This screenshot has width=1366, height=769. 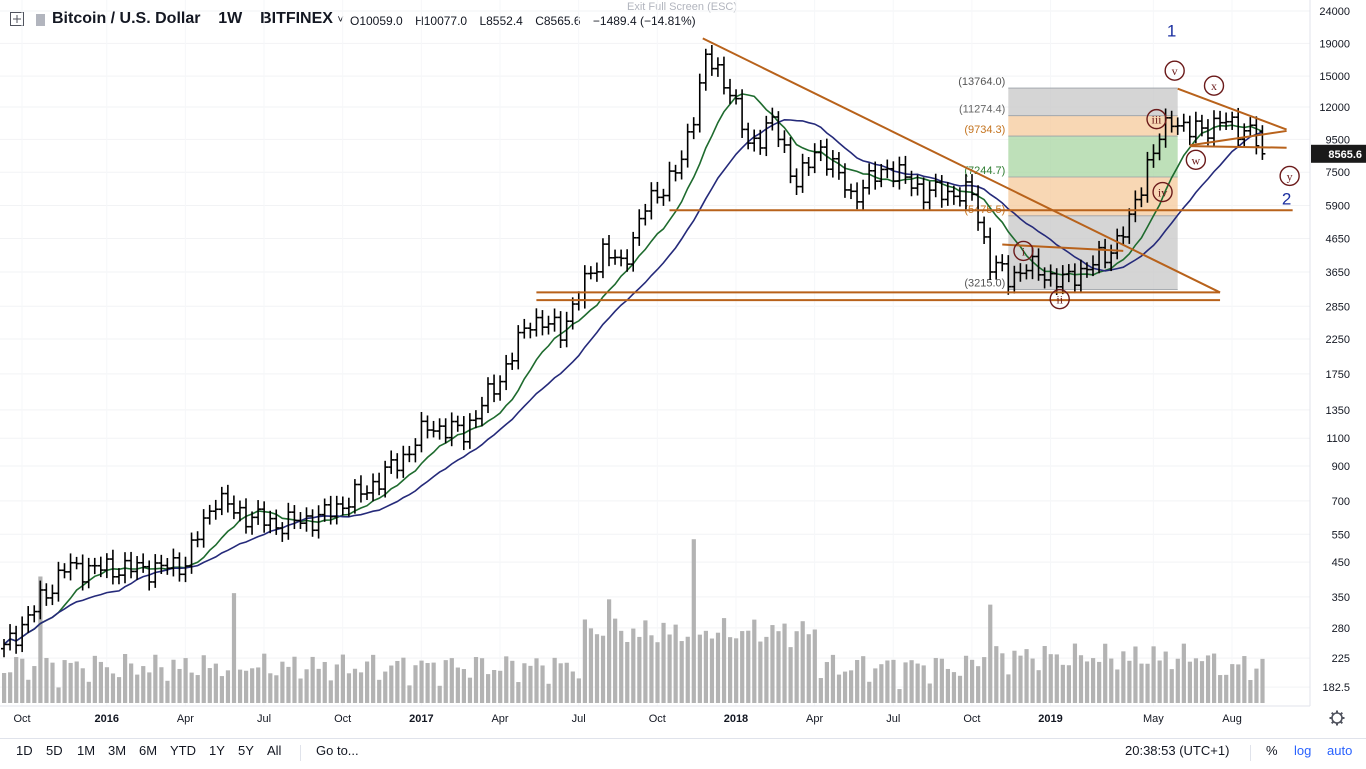 I want to click on fib-level-label: (13764.0), so click(x=981, y=82).